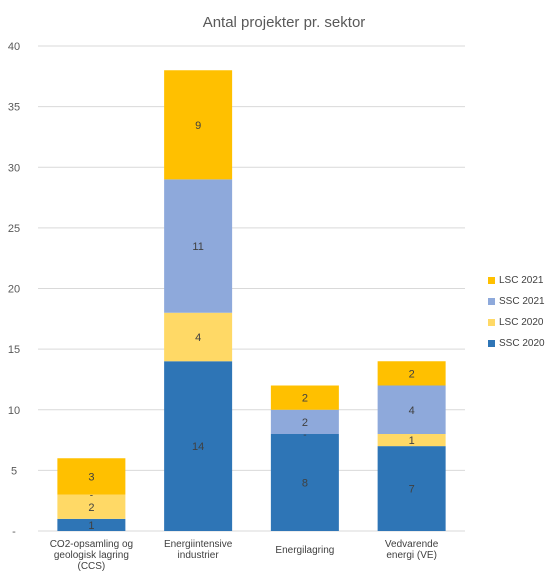 This screenshot has width=553, height=572. I want to click on data-label: 7, so click(412, 490).